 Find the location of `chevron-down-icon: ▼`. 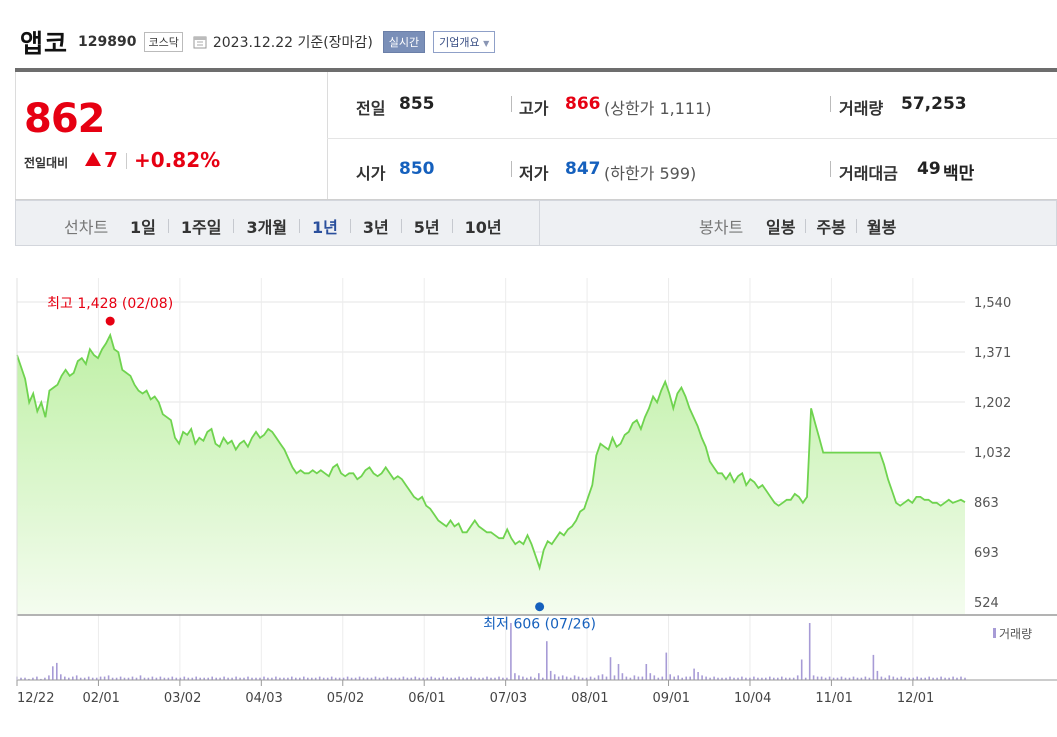

chevron-down-icon: ▼ is located at coordinates (486, 43).